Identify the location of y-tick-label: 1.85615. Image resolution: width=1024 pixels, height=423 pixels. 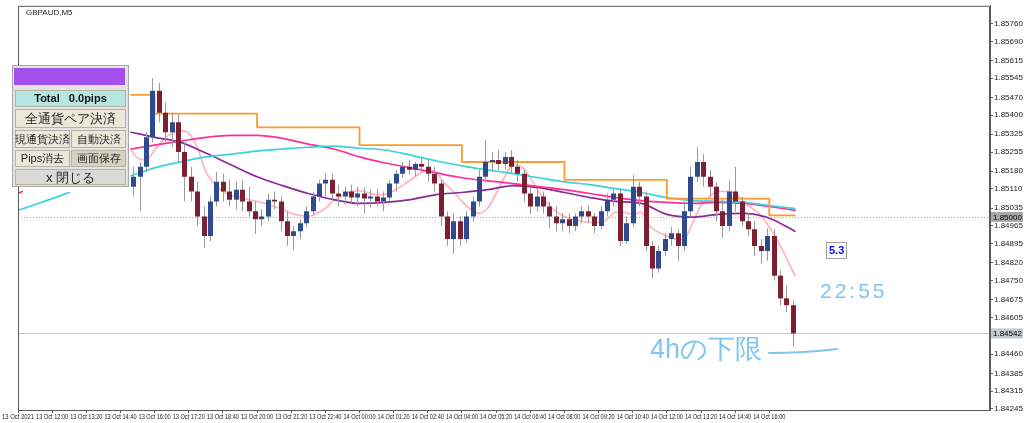
(1009, 60).